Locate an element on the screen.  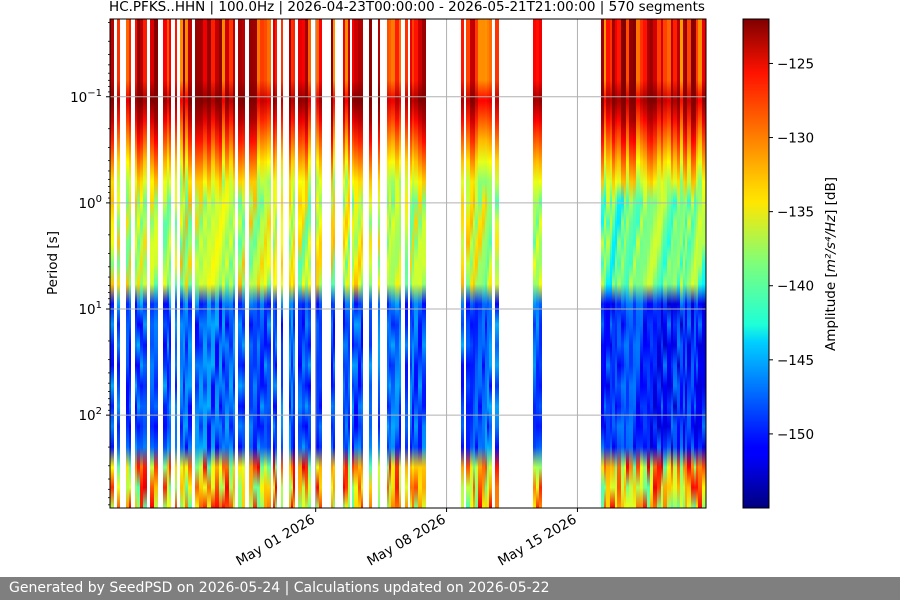
y-tick-label: 10¹ is located at coordinates (90, 309).